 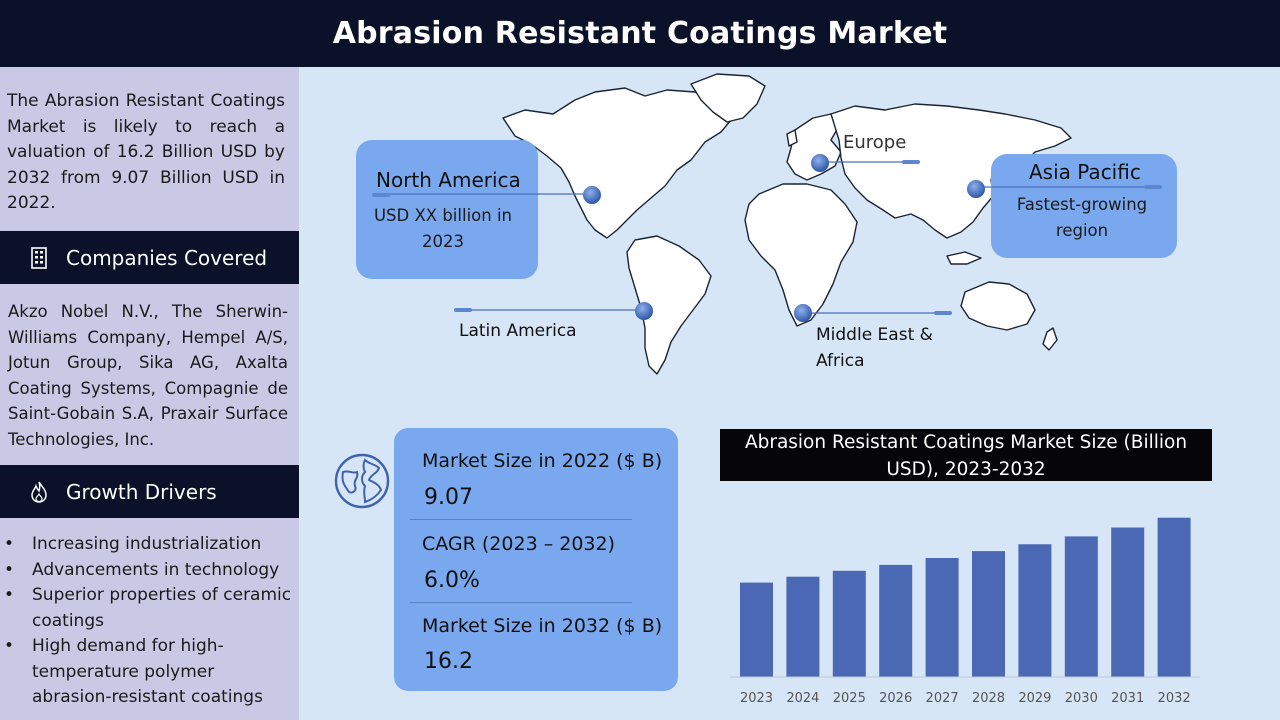 I want to click on x-tick-label: 2023, so click(x=756, y=698).